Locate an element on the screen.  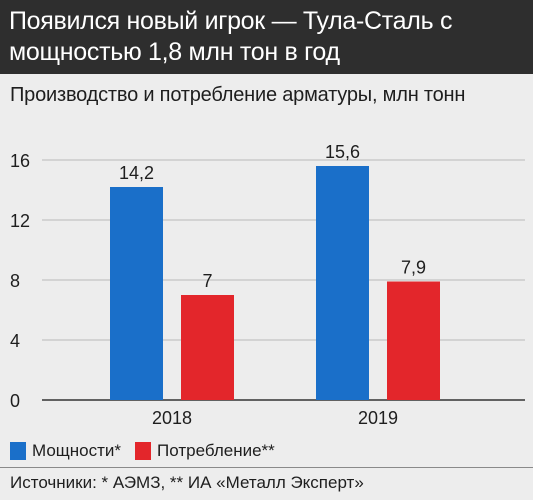
legend: Мощности* Потребление** is located at coordinates (149, 451).